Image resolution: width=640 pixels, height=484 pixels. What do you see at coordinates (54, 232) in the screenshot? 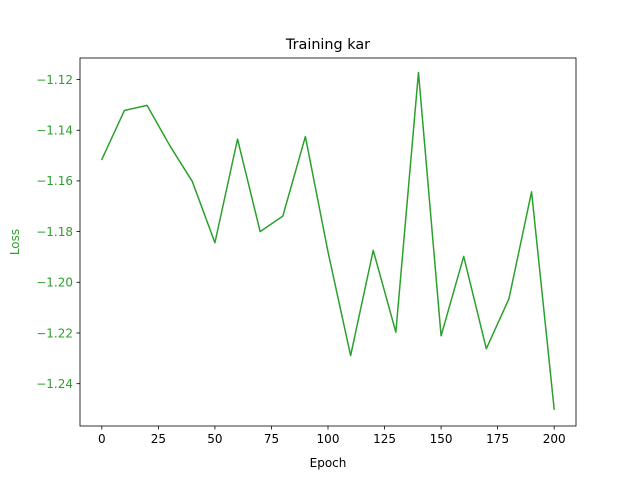
I see `y-tick-label: −1.18` at bounding box center [54, 232].